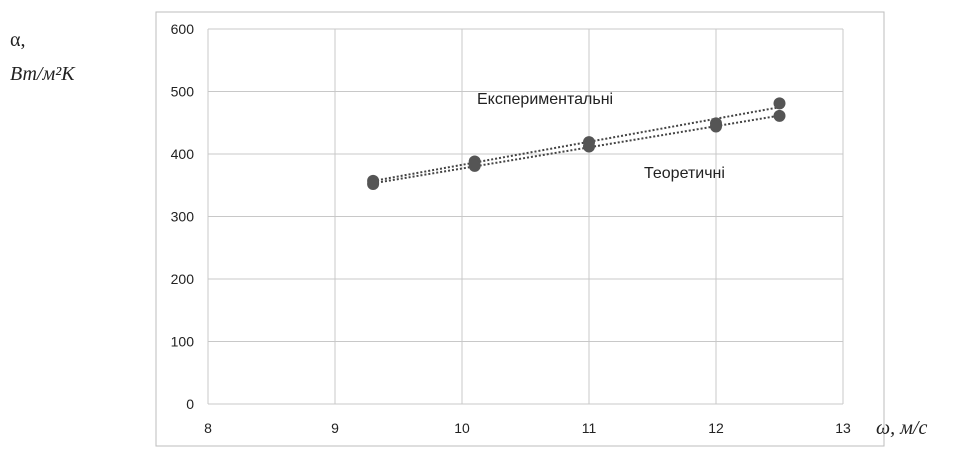 This screenshot has width=979, height=451. What do you see at coordinates (208, 428) in the screenshot?
I see `x-tick-label: 8` at bounding box center [208, 428].